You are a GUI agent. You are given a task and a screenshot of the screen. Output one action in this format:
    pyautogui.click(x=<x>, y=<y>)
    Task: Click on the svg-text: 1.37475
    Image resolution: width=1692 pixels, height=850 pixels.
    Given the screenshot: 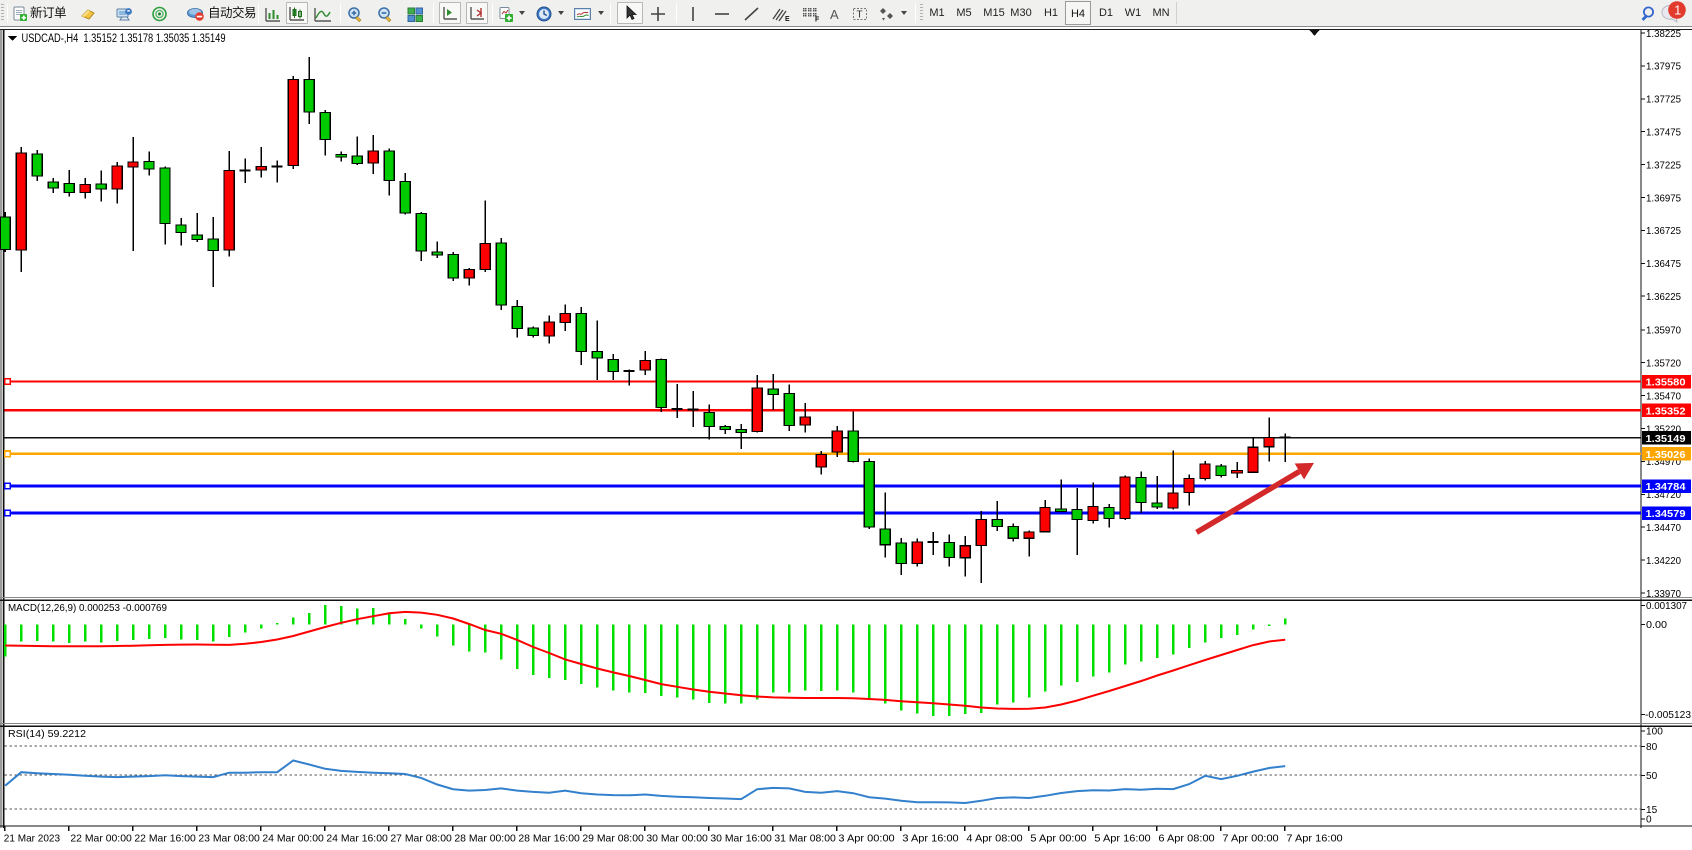 What is the action you would take?
    pyautogui.click(x=1663, y=133)
    